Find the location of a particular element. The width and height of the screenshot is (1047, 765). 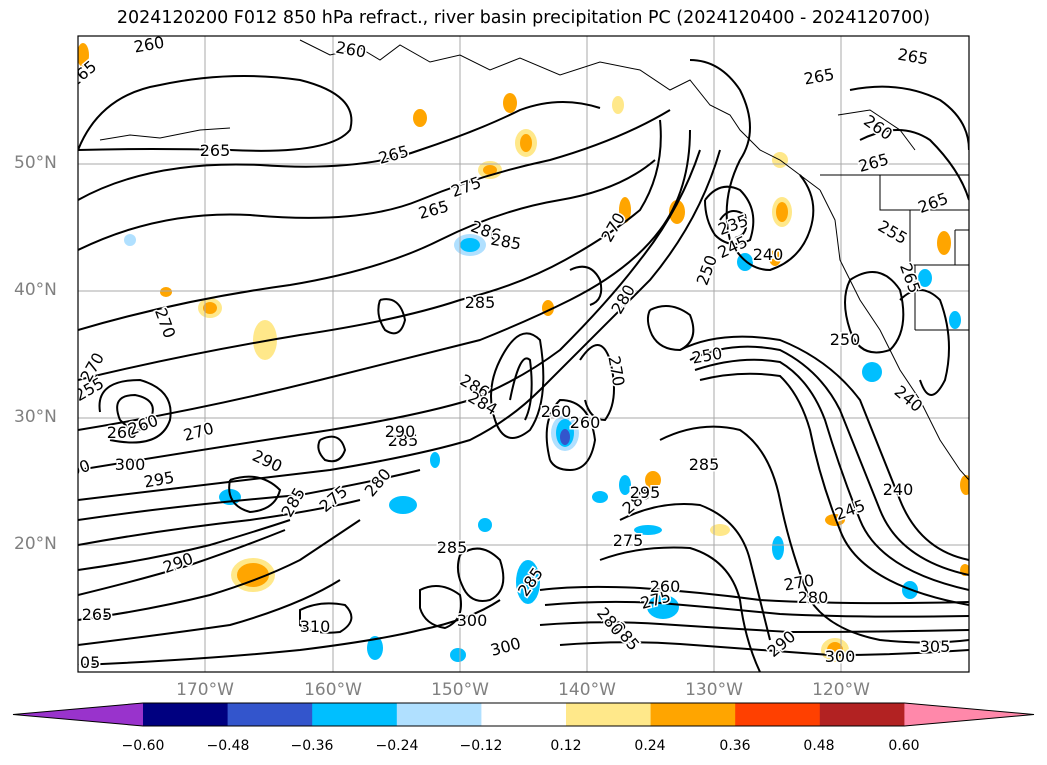

colorbar-tick-label: −0.24 is located at coordinates (397, 746).